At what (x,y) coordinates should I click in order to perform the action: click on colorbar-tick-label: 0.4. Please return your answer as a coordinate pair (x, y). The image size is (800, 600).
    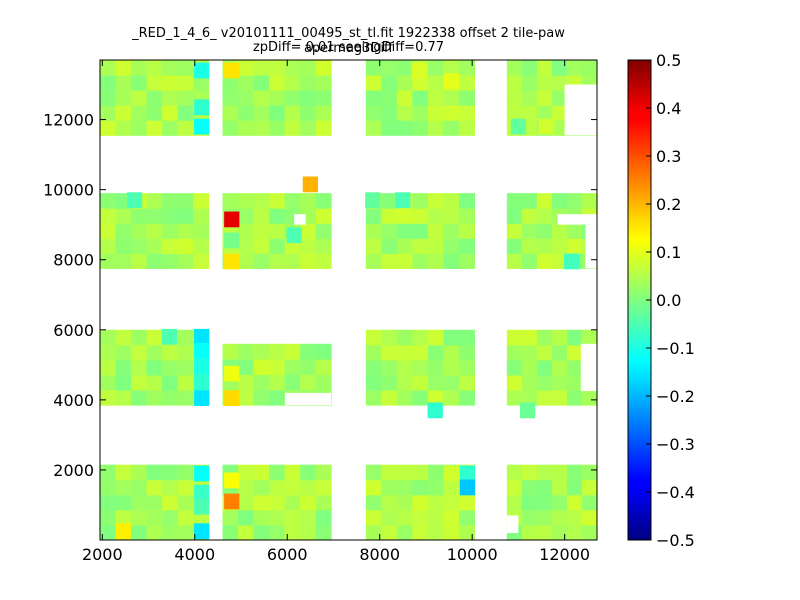
    Looking at the image, I should click on (668, 108).